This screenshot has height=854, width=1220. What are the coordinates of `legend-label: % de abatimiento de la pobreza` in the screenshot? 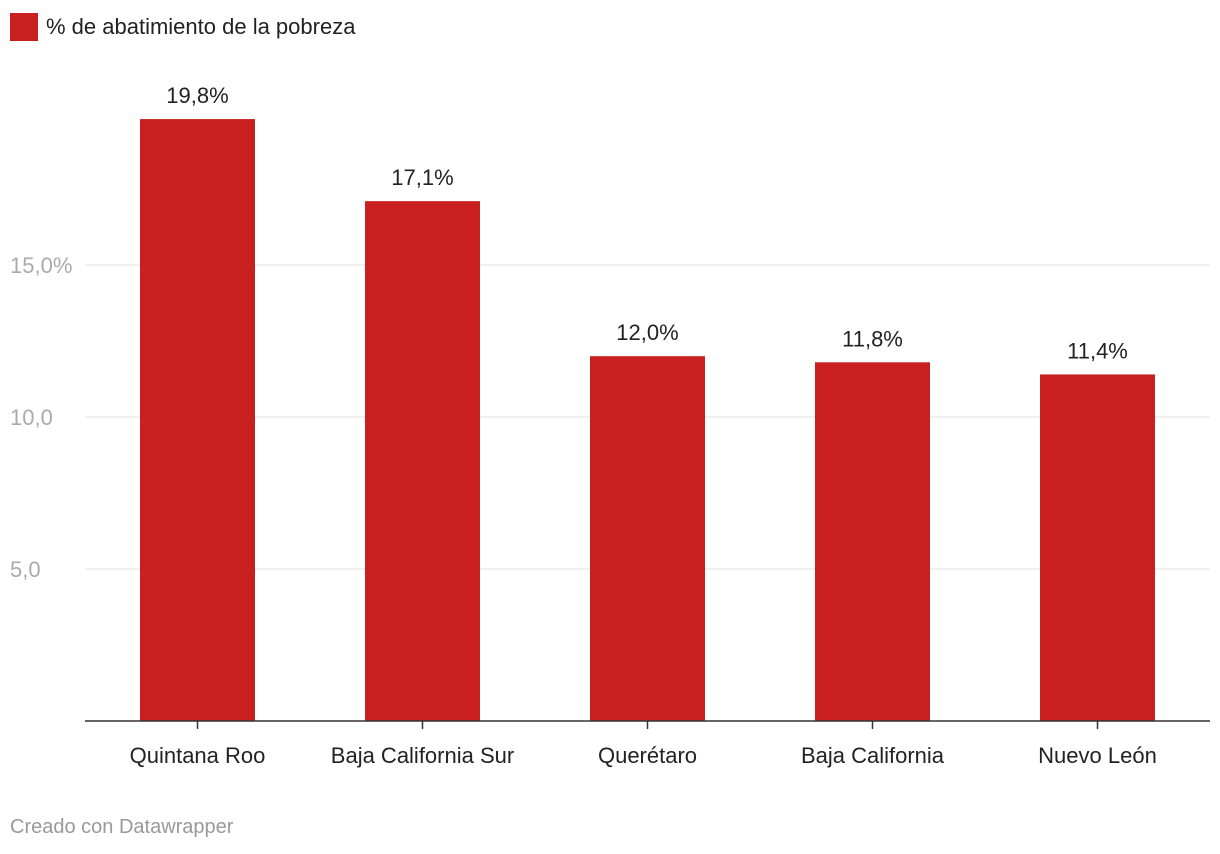 It's located at (201, 26).